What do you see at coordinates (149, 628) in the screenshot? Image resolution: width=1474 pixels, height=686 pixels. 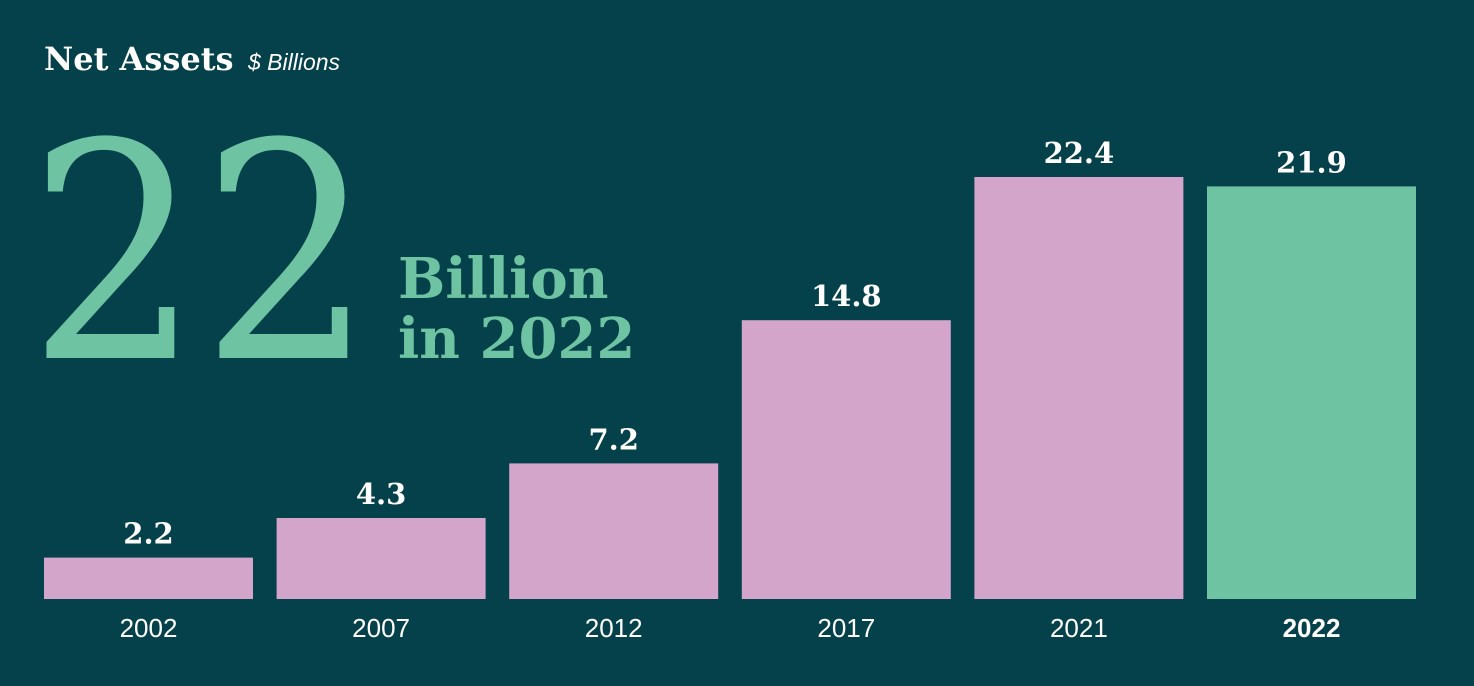 I see `category-label-2002: 2002` at bounding box center [149, 628].